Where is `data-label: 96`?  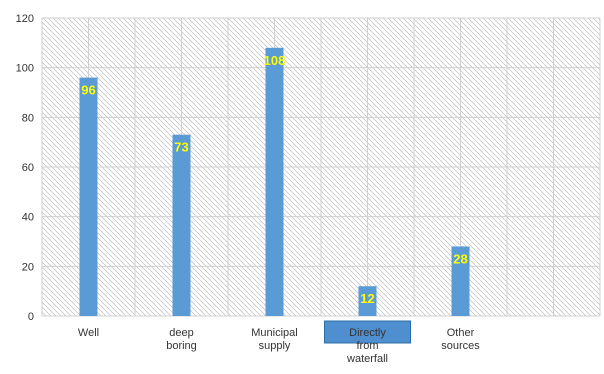
data-label: 96 is located at coordinates (88, 90).